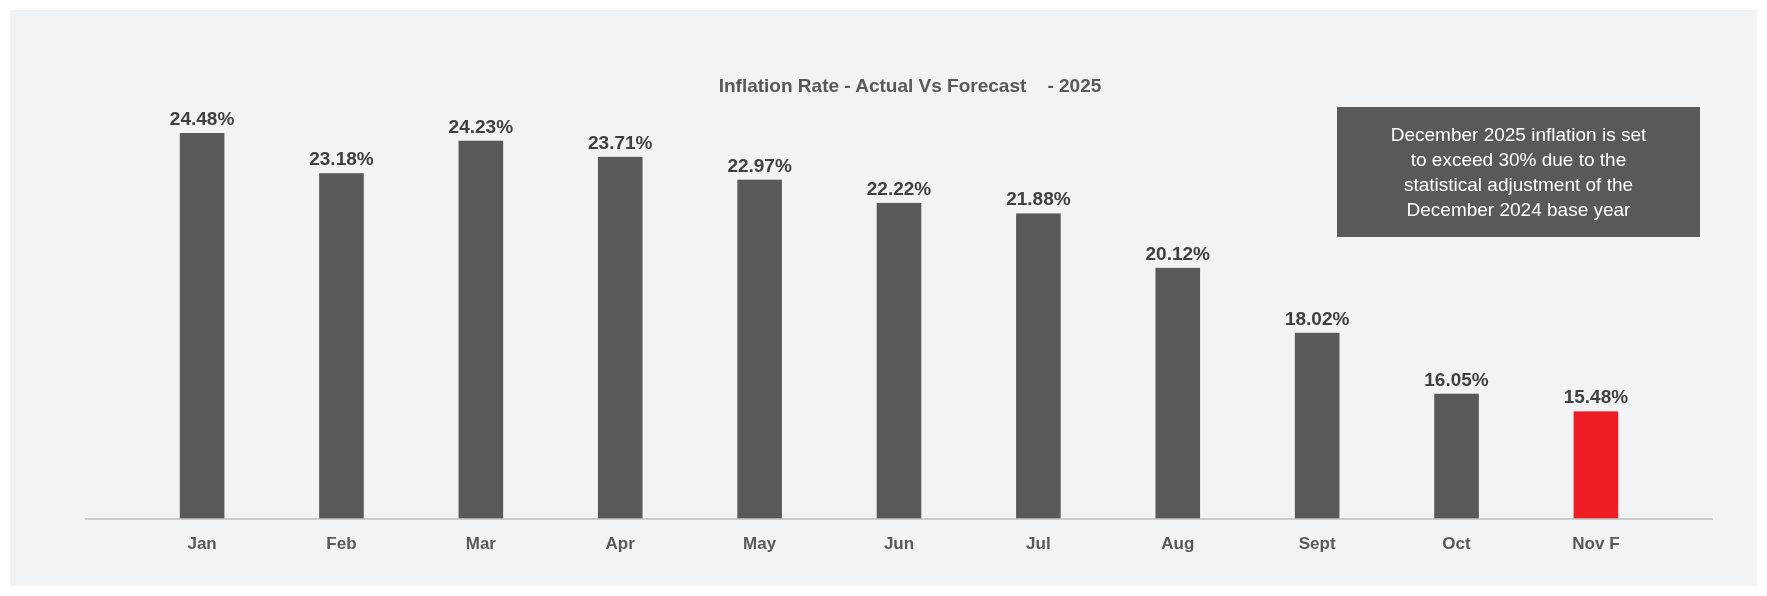  Describe the element at coordinates (620, 544) in the screenshot. I see `x-tick-label: Apr` at that location.